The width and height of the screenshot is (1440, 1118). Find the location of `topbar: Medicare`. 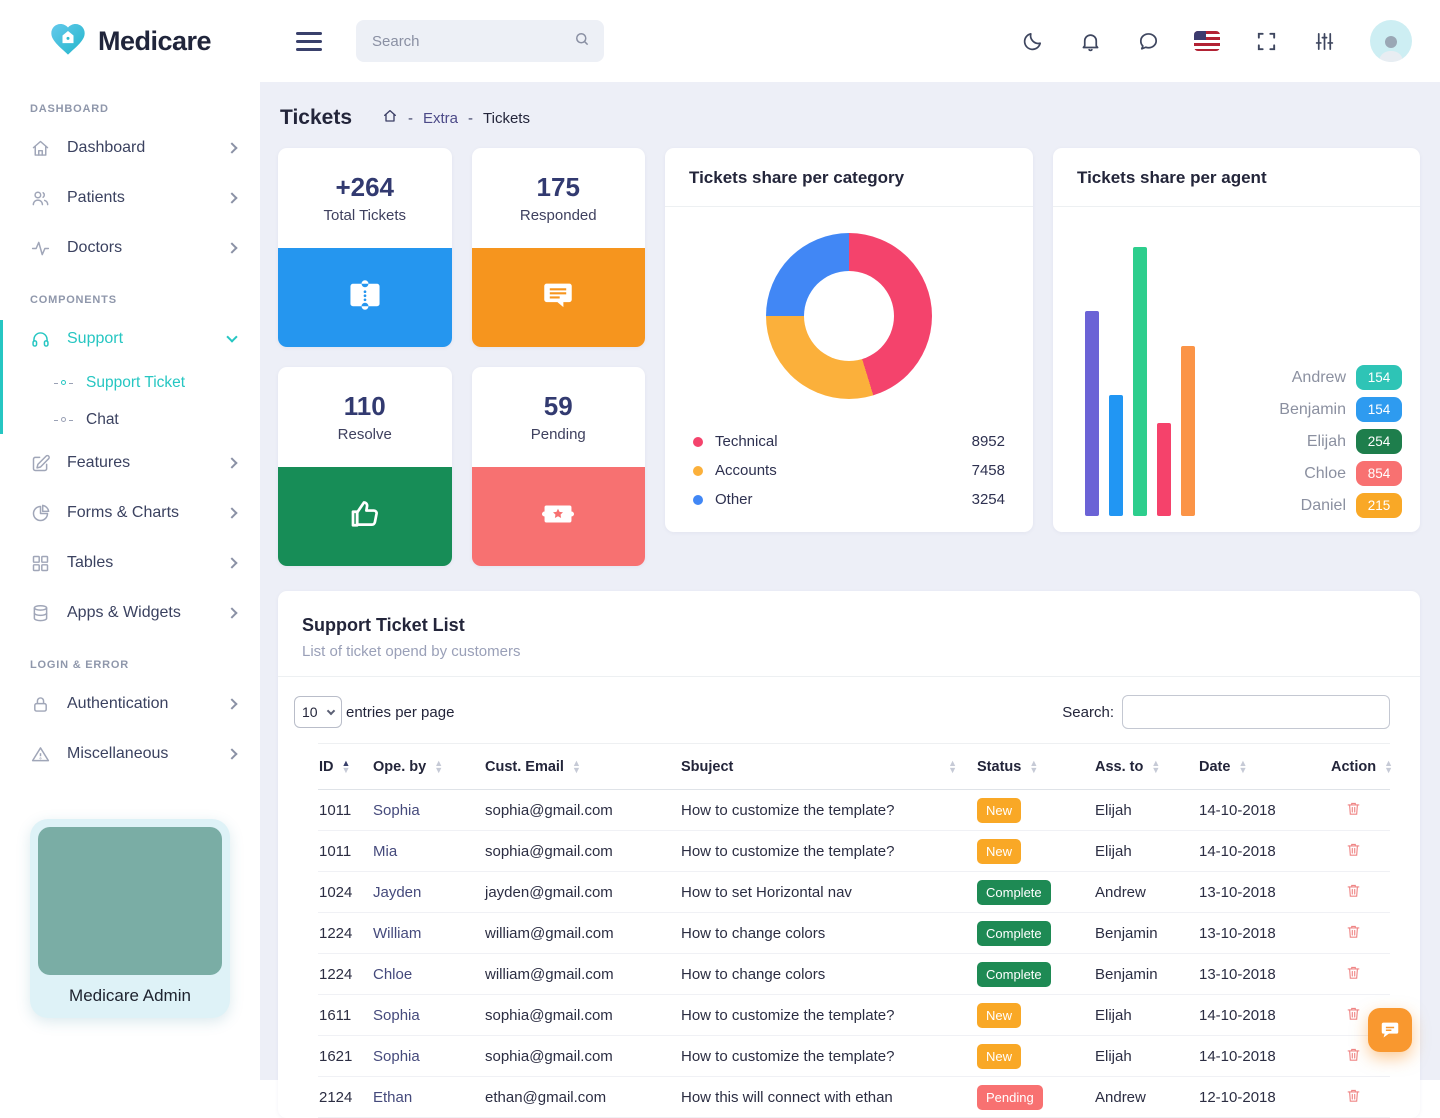

topbar: Medicare is located at coordinates (720, 41).